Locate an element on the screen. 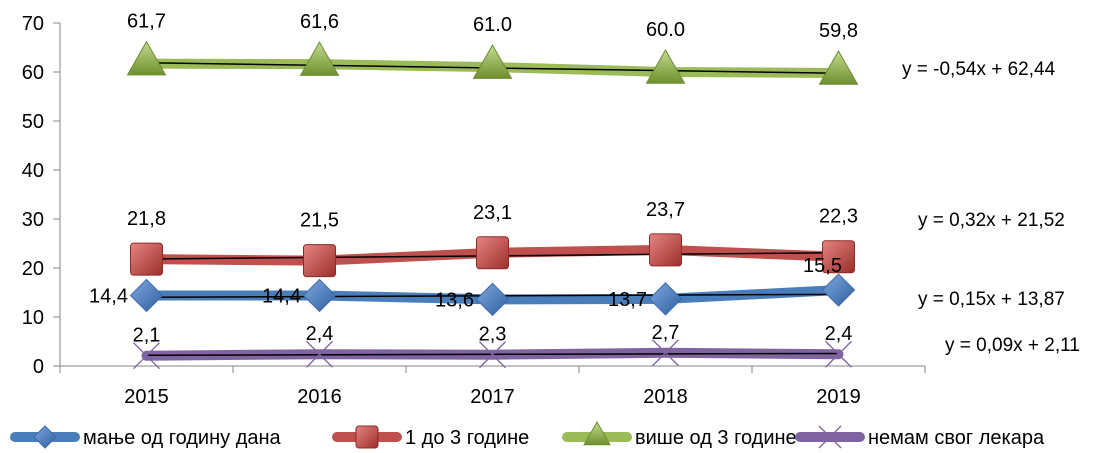 The width and height of the screenshot is (1115, 453). legend-item: више од 3 године is located at coordinates (679, 434).